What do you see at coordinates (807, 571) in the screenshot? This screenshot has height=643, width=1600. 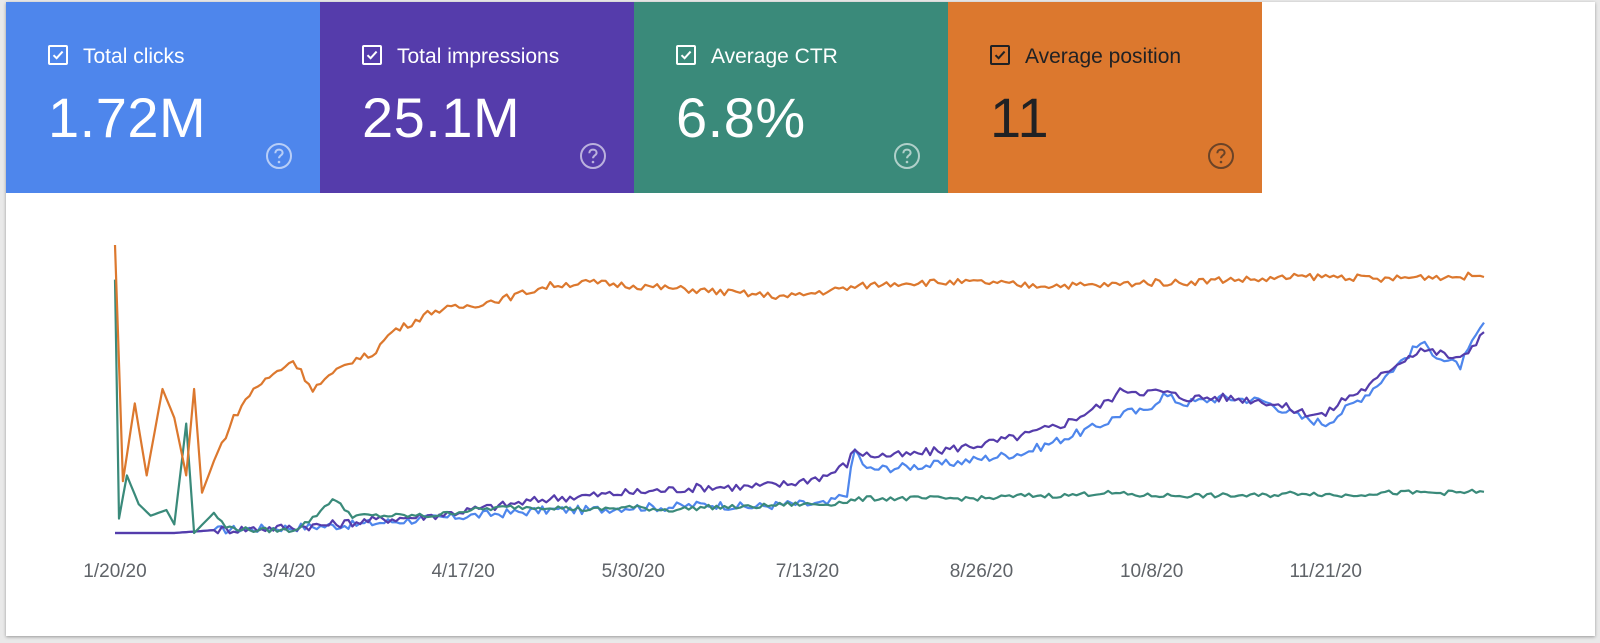 I see `x-tick-label: 7/13/20` at bounding box center [807, 571].